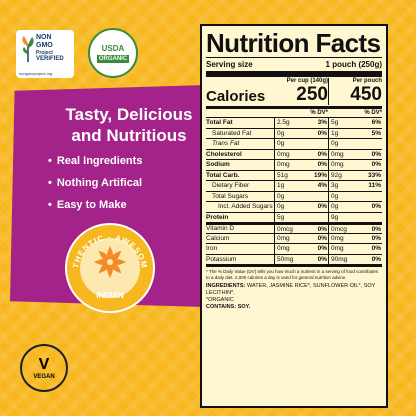  I want to click on nutrient-row: Calcium 0mg 0% 0mg 0%, so click(294, 237).